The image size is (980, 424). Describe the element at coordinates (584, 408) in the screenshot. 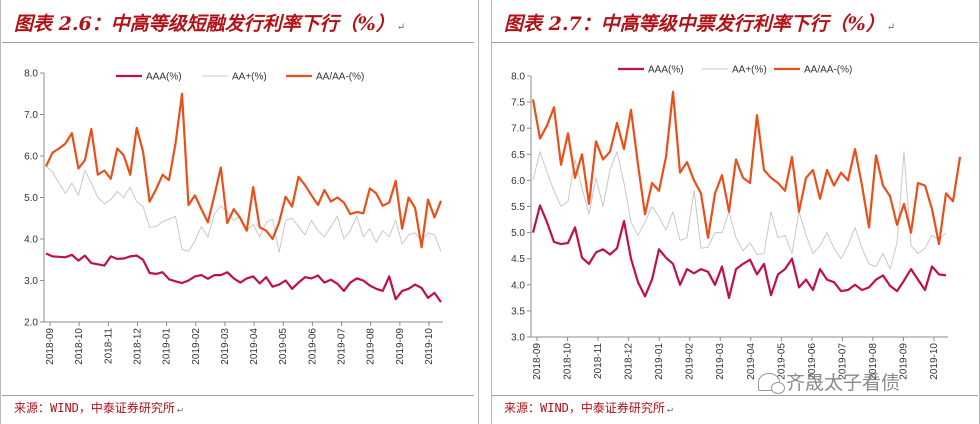

I see `right-source-text: 来源：WIND，中泰证券研究所` at that location.